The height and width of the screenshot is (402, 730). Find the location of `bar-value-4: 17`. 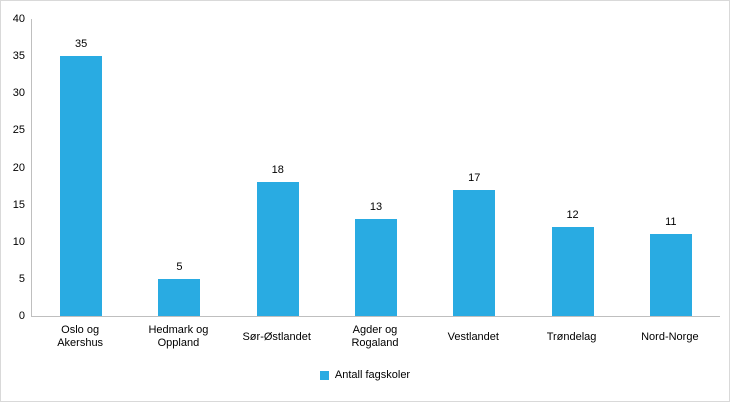

bar-value-4: 17 is located at coordinates (474, 177).